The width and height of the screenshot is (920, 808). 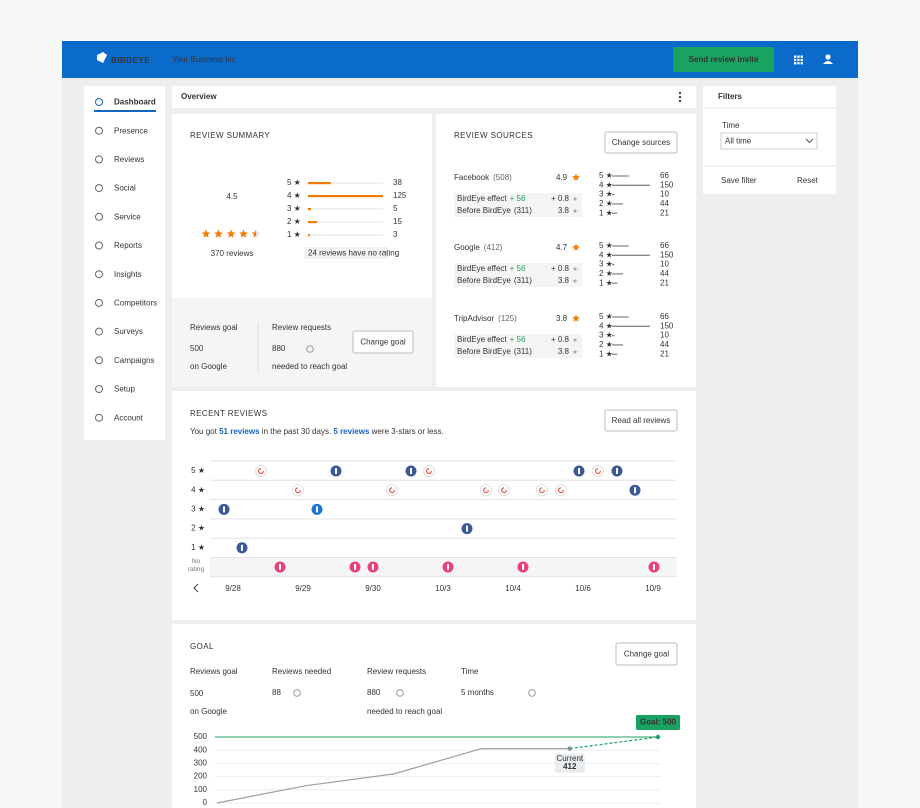 What do you see at coordinates (127, 216) in the screenshot?
I see `nav-item: Service` at bounding box center [127, 216].